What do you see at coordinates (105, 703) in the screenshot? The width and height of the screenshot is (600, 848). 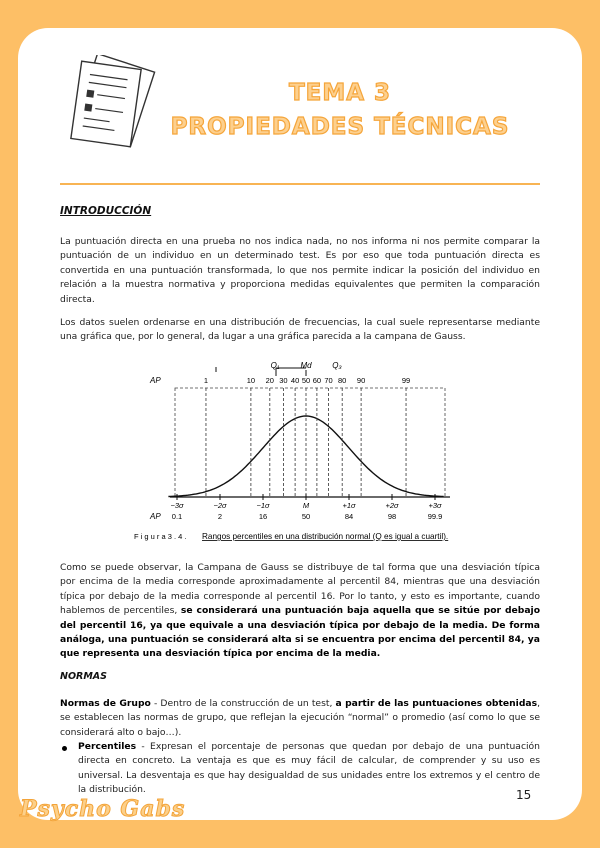 I see `emphasis: Normas de Grupo` at bounding box center [105, 703].